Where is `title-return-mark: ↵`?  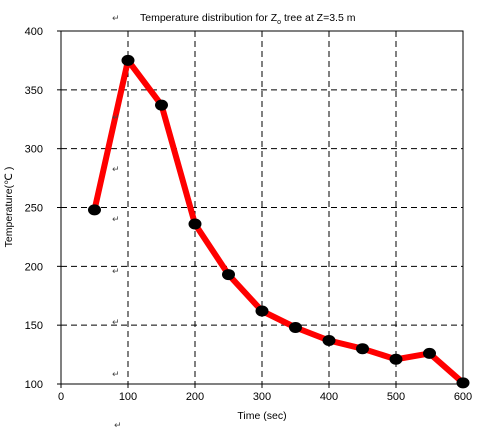
title-return-mark: ↵ is located at coordinates (116, 19).